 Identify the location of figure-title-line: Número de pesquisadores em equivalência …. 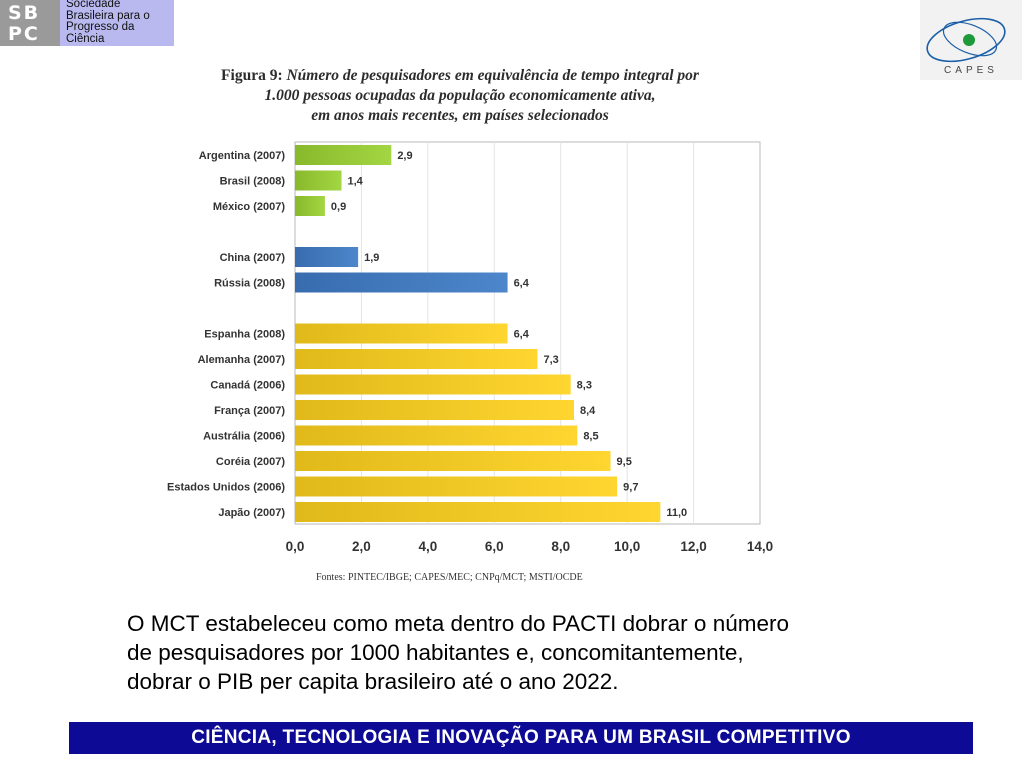
(492, 75).